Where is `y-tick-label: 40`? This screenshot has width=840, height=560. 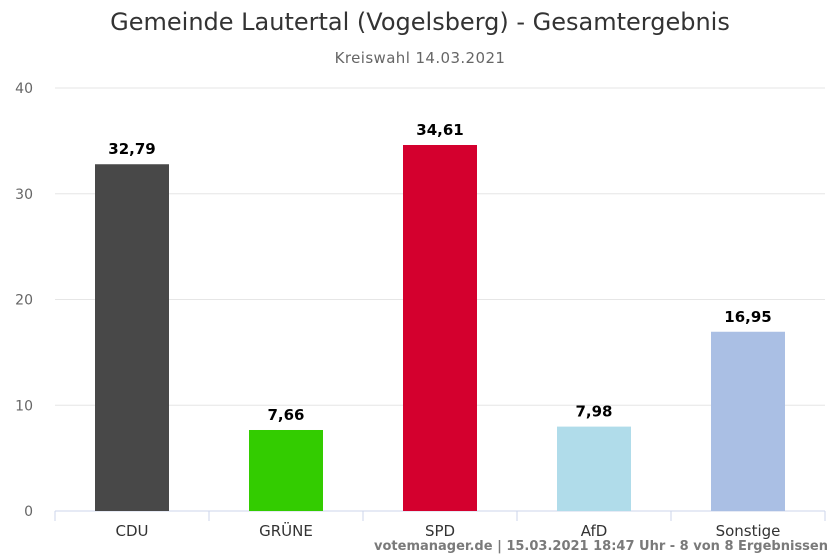
y-tick-label: 40 is located at coordinates (24, 89).